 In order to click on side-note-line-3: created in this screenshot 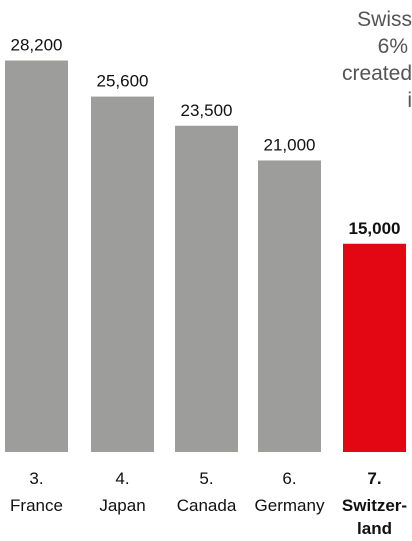, I will do `click(376, 73)`.